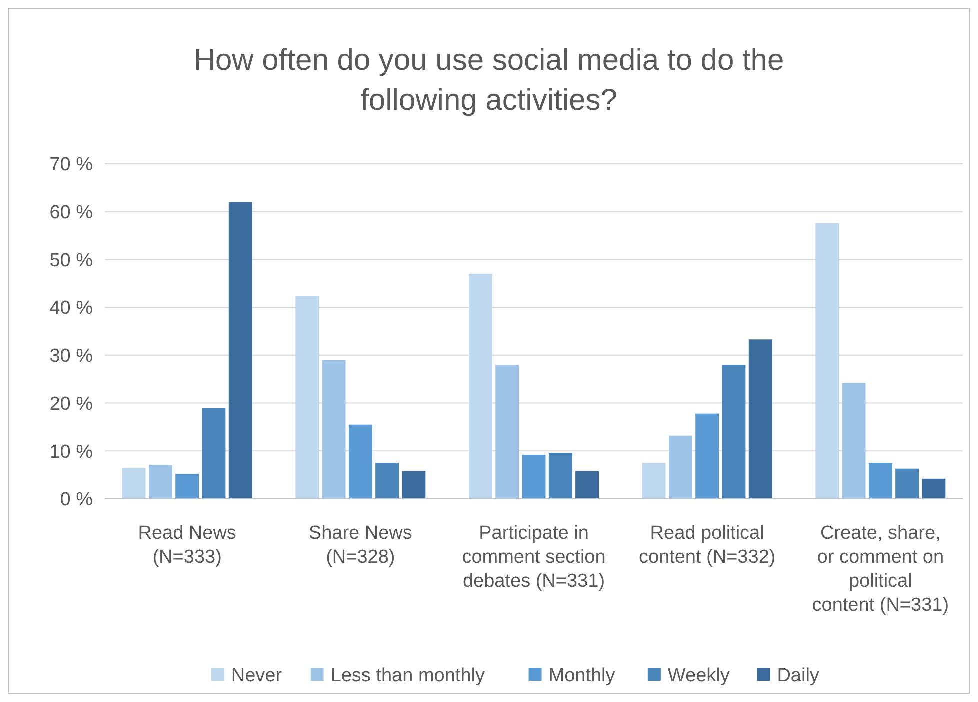  What do you see at coordinates (707, 545) in the screenshot?
I see `x-tick-label: Read political content (N=332)` at bounding box center [707, 545].